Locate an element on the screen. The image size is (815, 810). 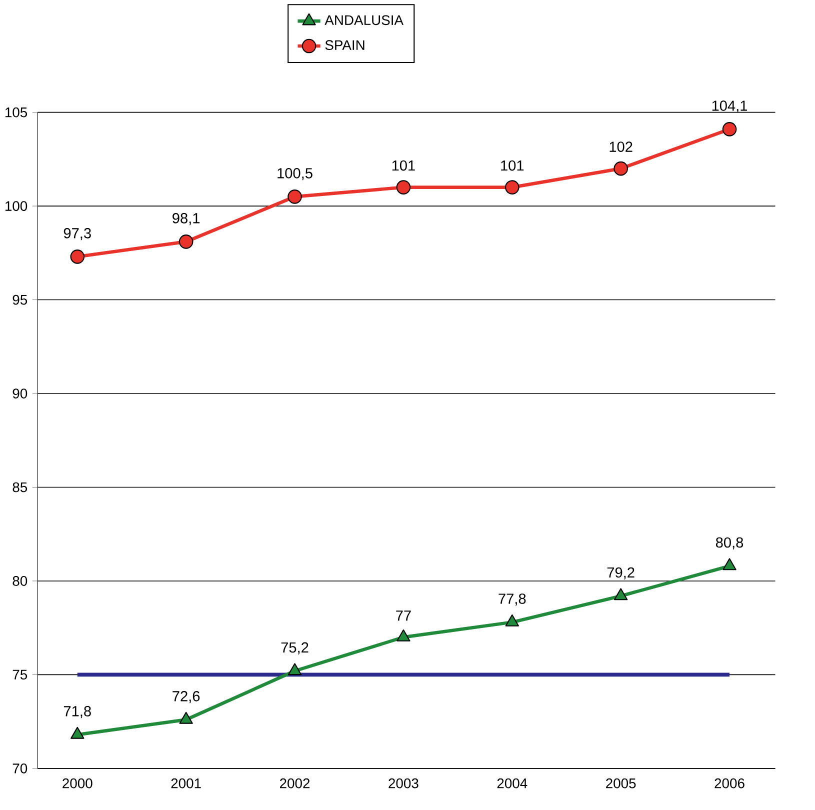
data-label: 98,1 is located at coordinates (186, 218).